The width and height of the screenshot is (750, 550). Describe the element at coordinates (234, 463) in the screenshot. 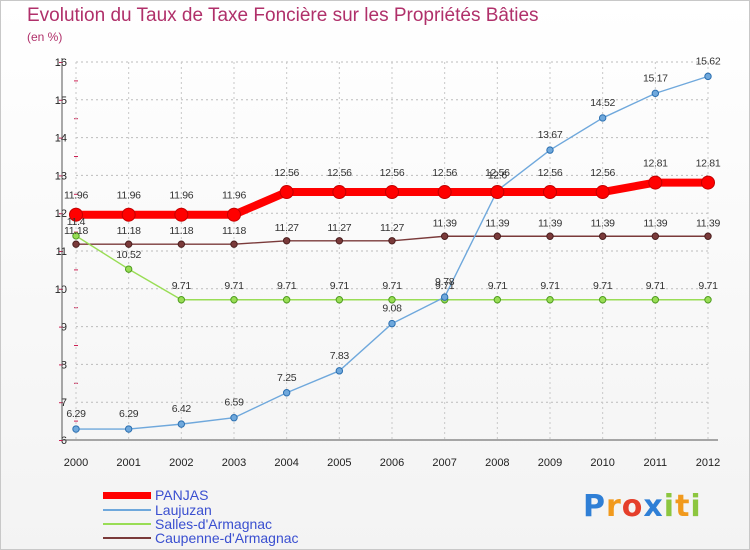

I see `x-tick-label: 2003` at that location.